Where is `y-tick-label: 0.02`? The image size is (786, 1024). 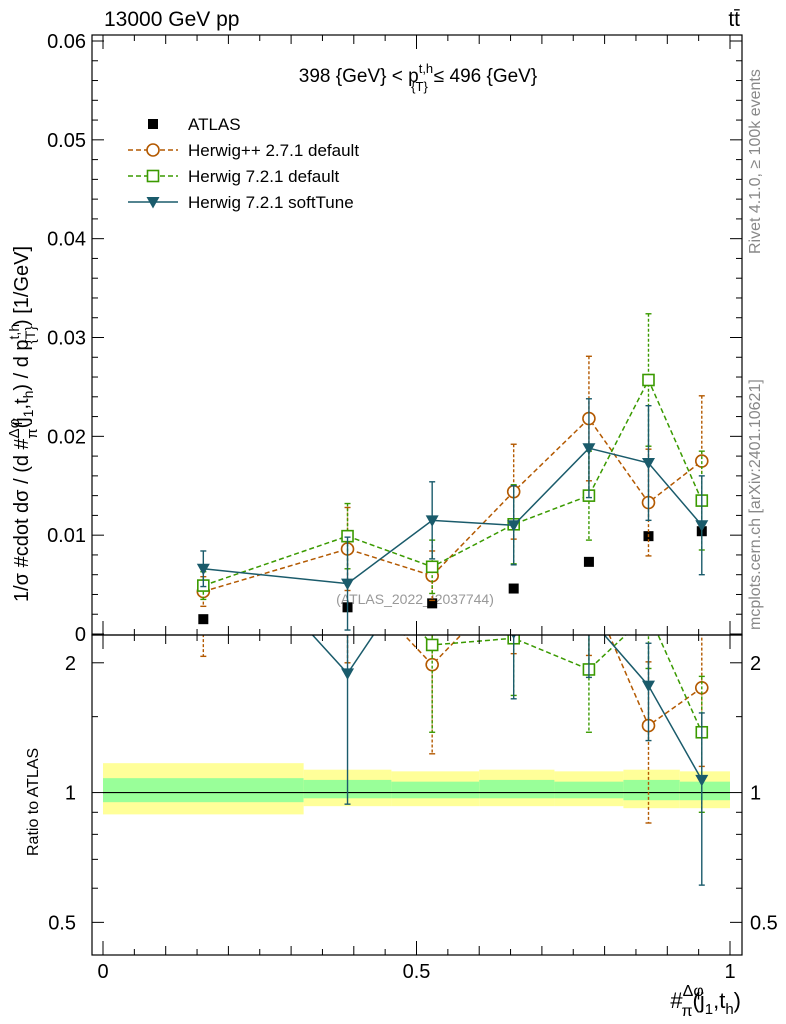 y-tick-label: 0.02 is located at coordinates (66, 437).